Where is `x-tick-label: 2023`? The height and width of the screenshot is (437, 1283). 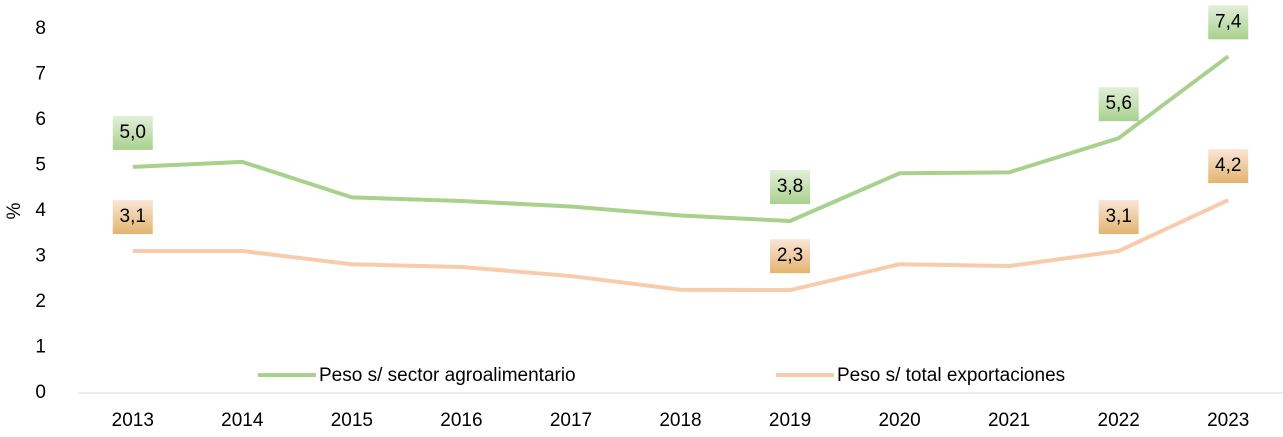
x-tick-label: 2023 is located at coordinates (1228, 420).